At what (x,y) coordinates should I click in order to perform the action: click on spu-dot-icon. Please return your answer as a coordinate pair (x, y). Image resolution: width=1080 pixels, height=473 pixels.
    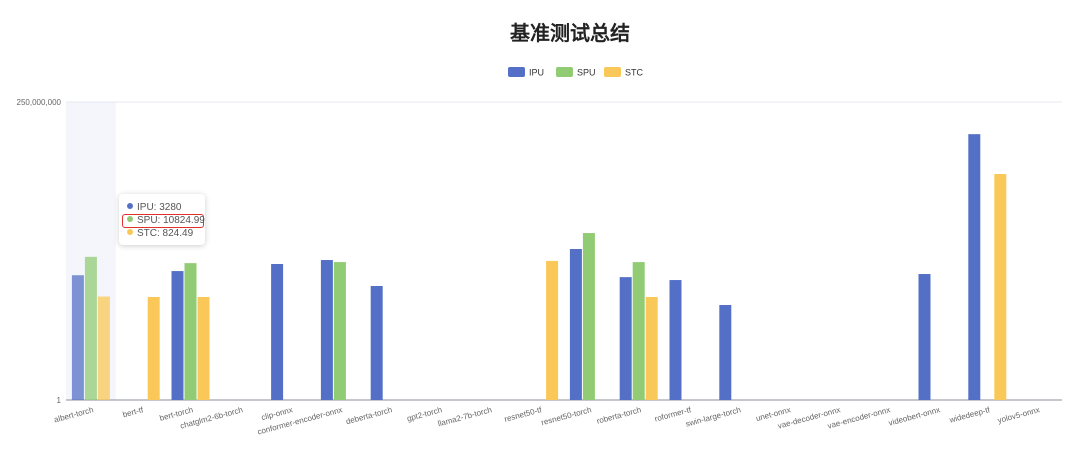
    Looking at the image, I should click on (130, 219).